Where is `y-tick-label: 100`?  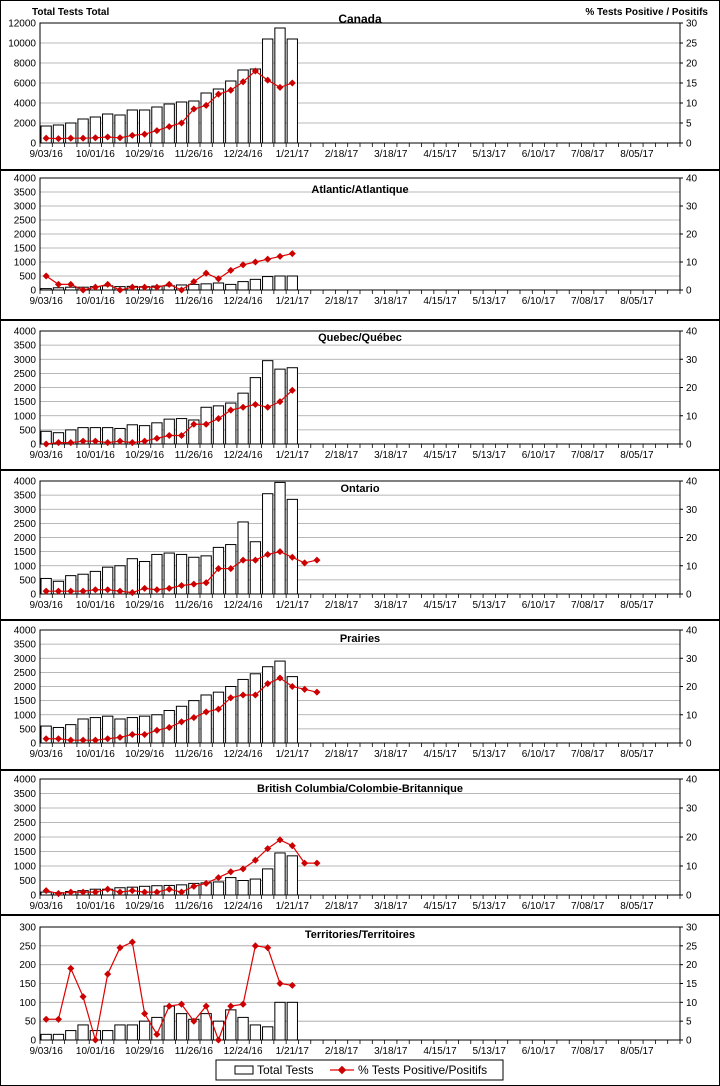 y-tick-label: 100 is located at coordinates (27, 1003).